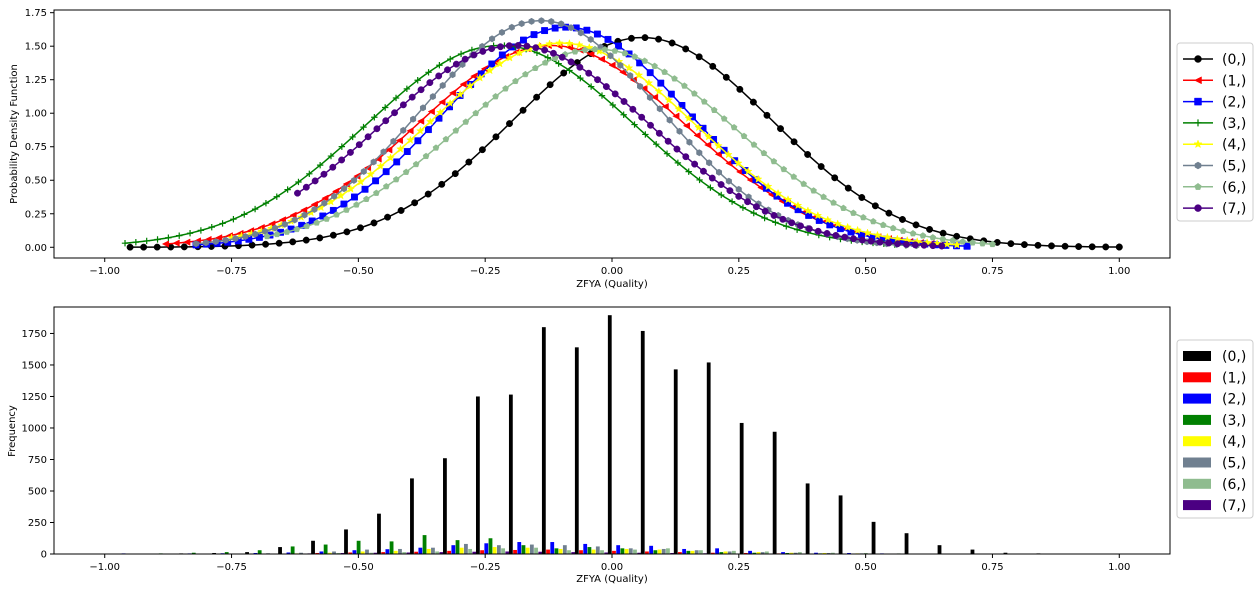 This screenshot has width=1260, height=592. I want to click on frequency-x-axis-label: ZFYA (Quality), so click(612, 579).